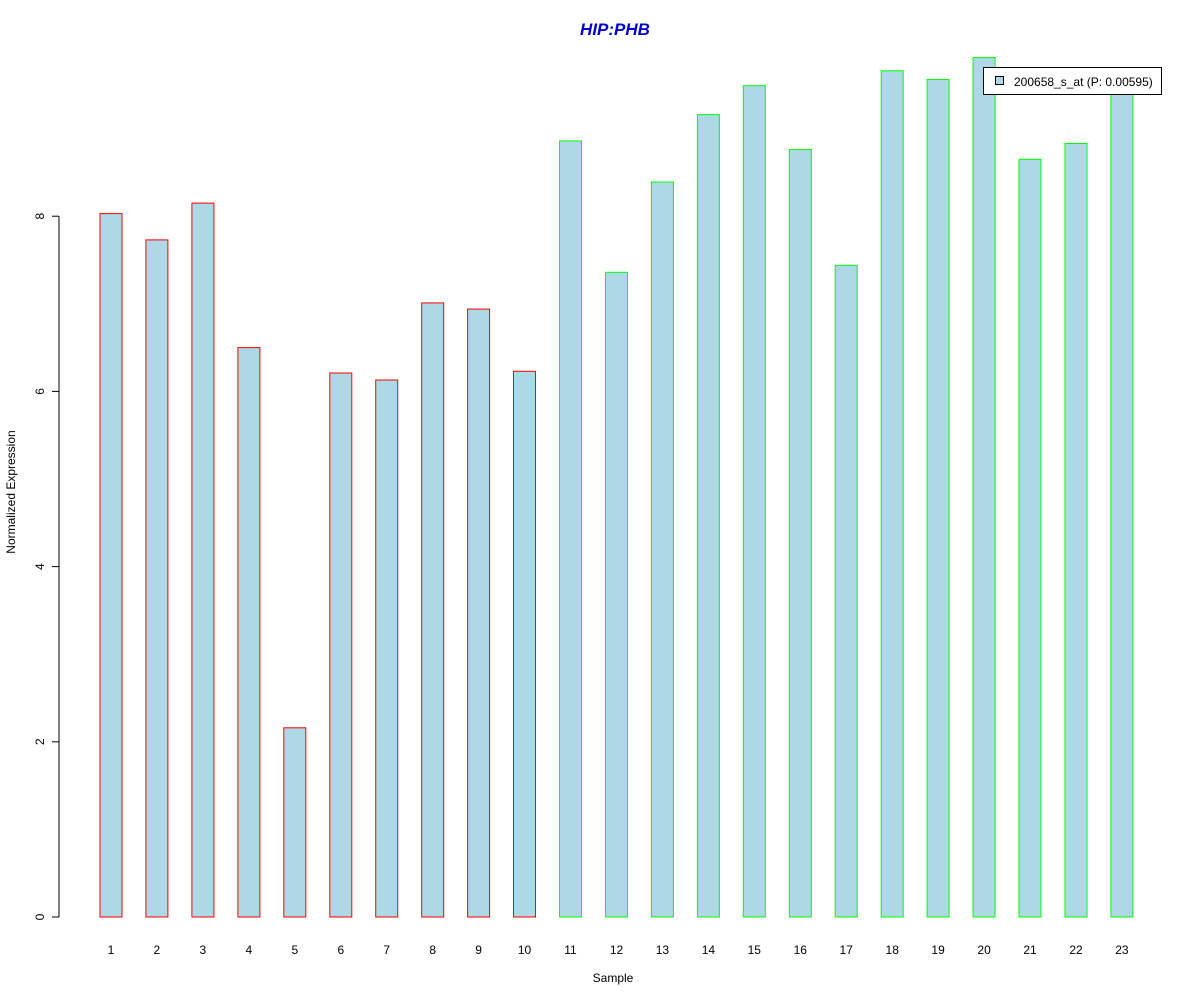  What do you see at coordinates (40, 216) in the screenshot?
I see `y-tick-label: 8` at bounding box center [40, 216].